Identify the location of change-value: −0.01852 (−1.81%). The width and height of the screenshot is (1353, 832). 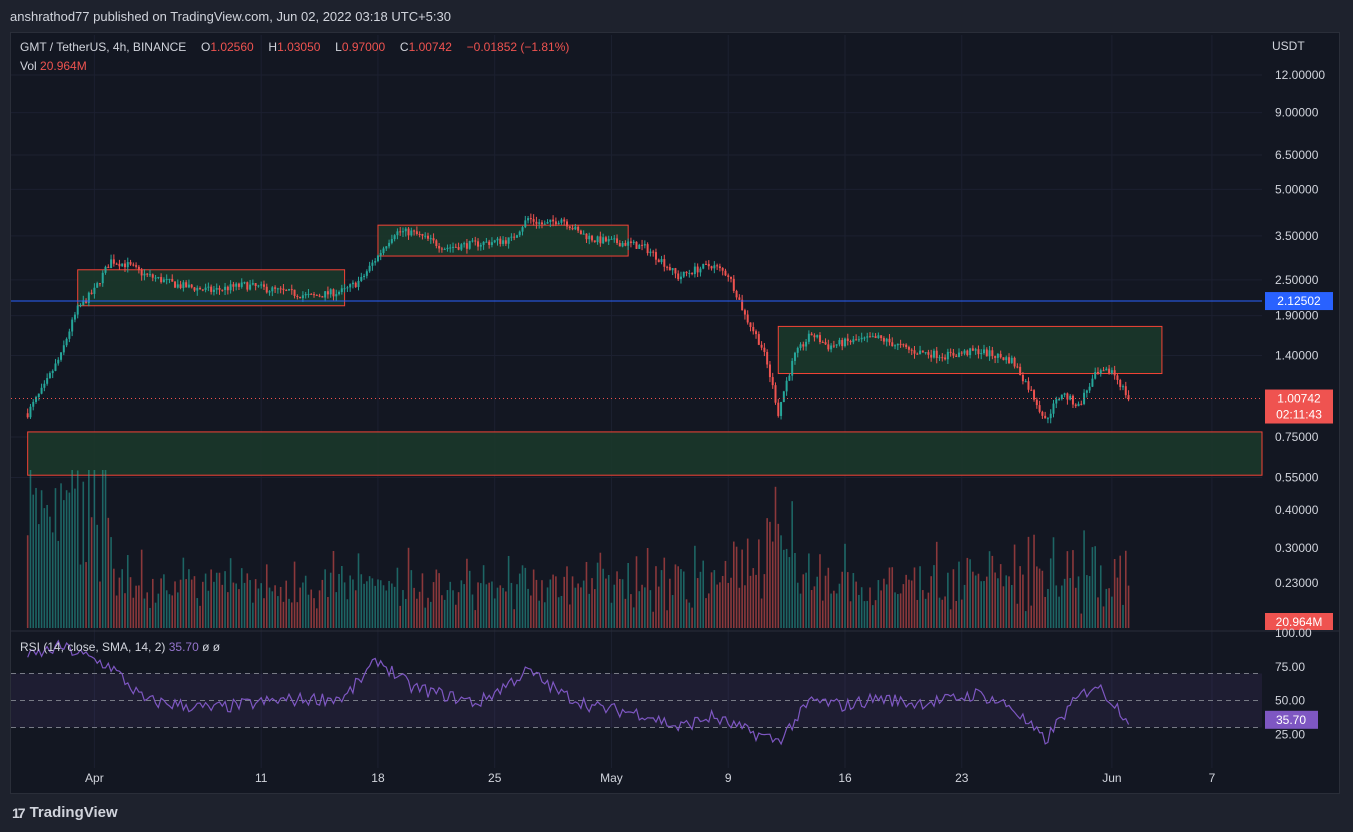
(518, 47).